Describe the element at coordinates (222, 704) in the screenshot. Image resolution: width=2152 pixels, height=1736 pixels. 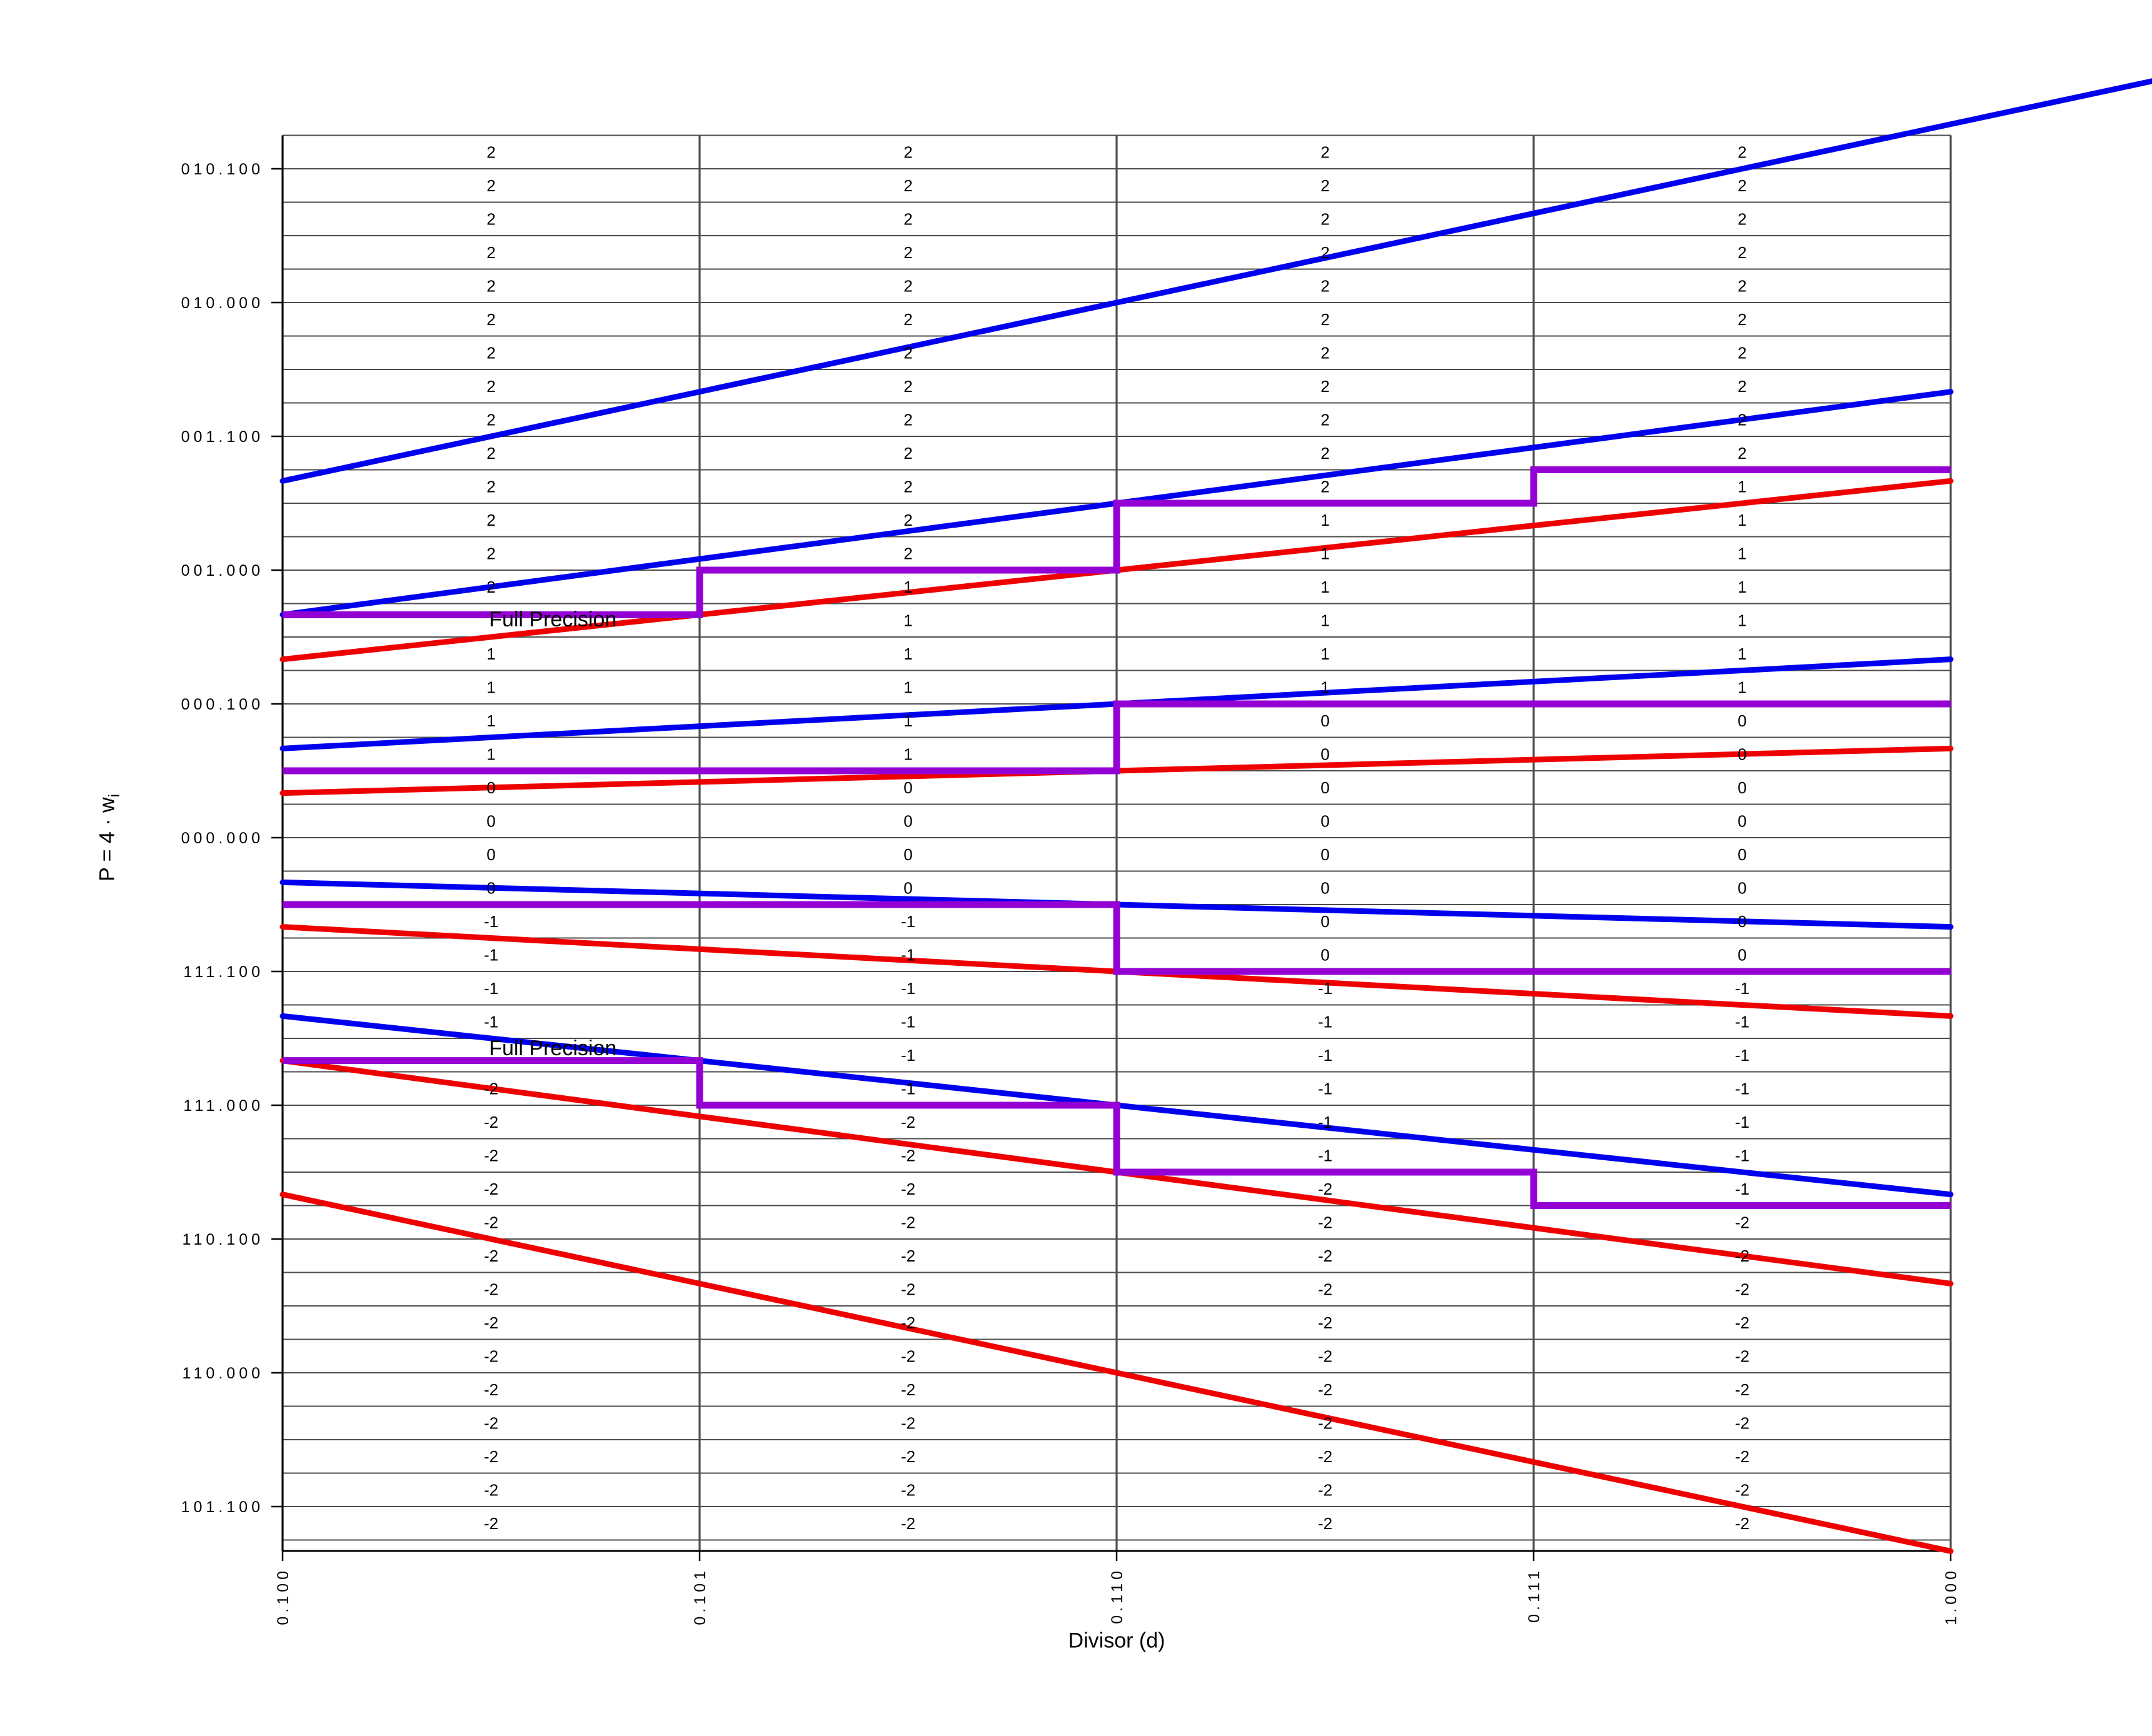
I see `y-tick-label: 000.100` at that location.